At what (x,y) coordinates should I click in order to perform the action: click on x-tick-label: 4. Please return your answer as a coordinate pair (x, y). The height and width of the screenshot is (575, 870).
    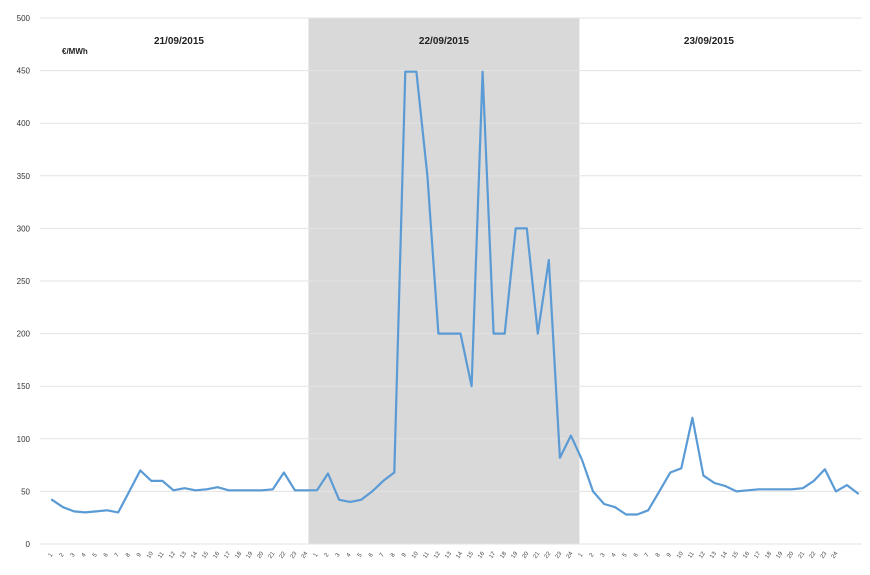
    Looking at the image, I should click on (614, 555).